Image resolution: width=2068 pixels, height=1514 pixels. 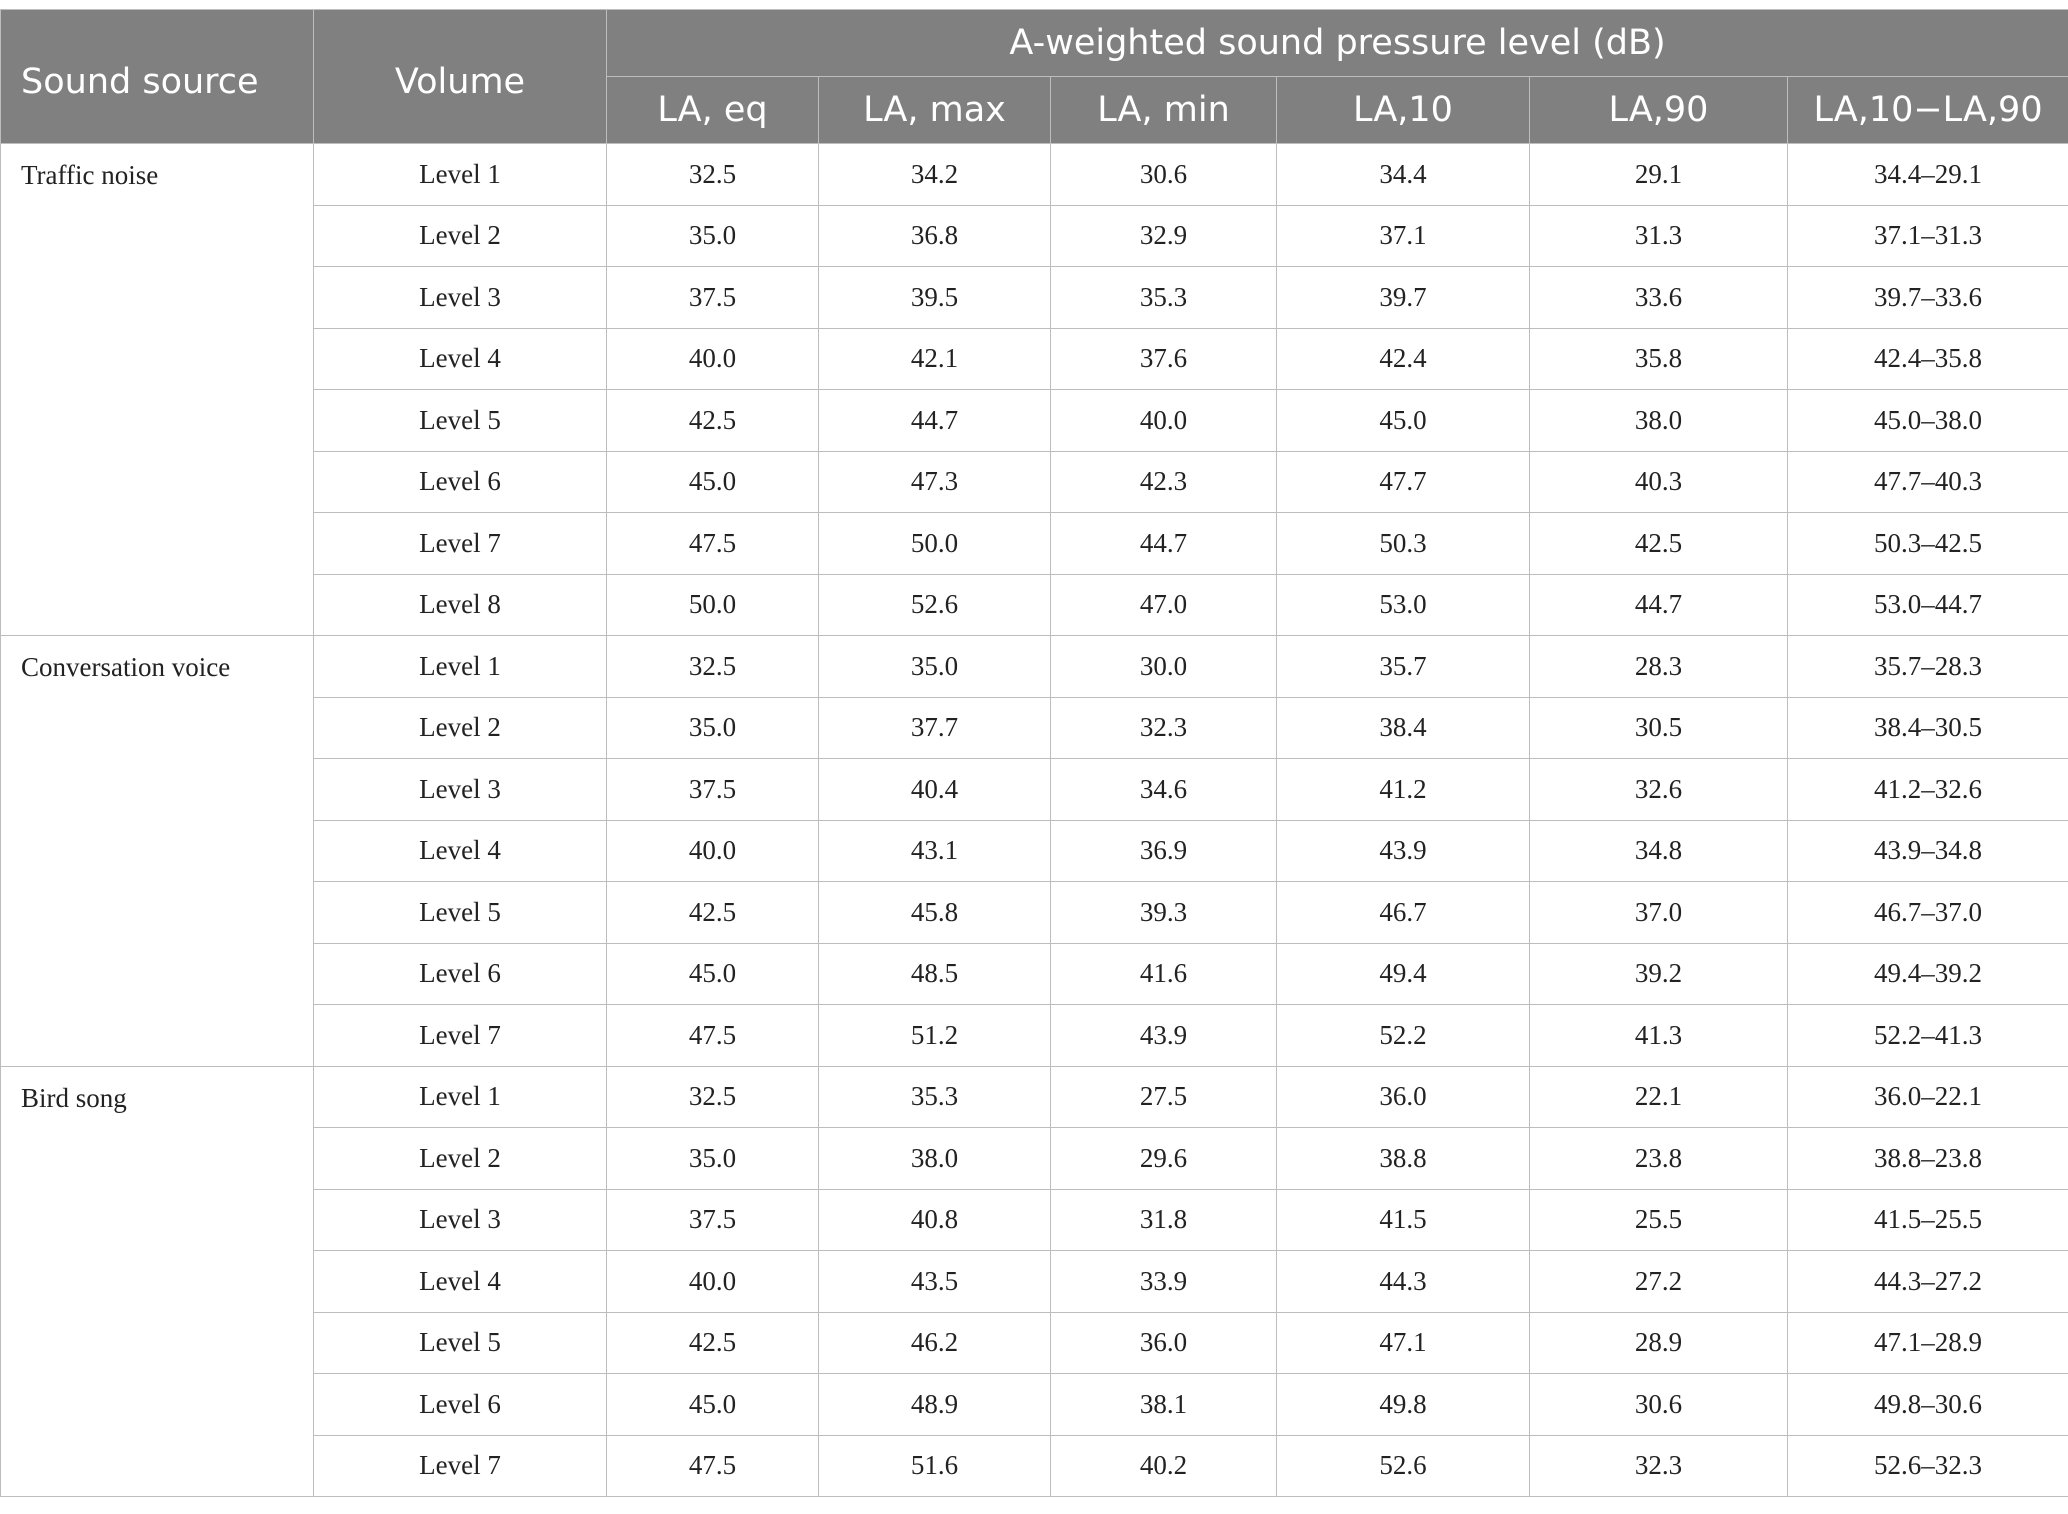 I want to click on value-cell: 47.3, so click(x=934, y=481).